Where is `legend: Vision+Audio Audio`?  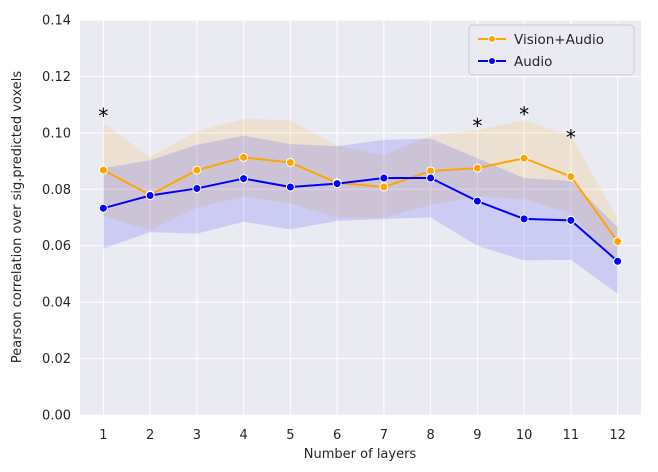
legend: Vision+Audio Audio is located at coordinates (551, 50).